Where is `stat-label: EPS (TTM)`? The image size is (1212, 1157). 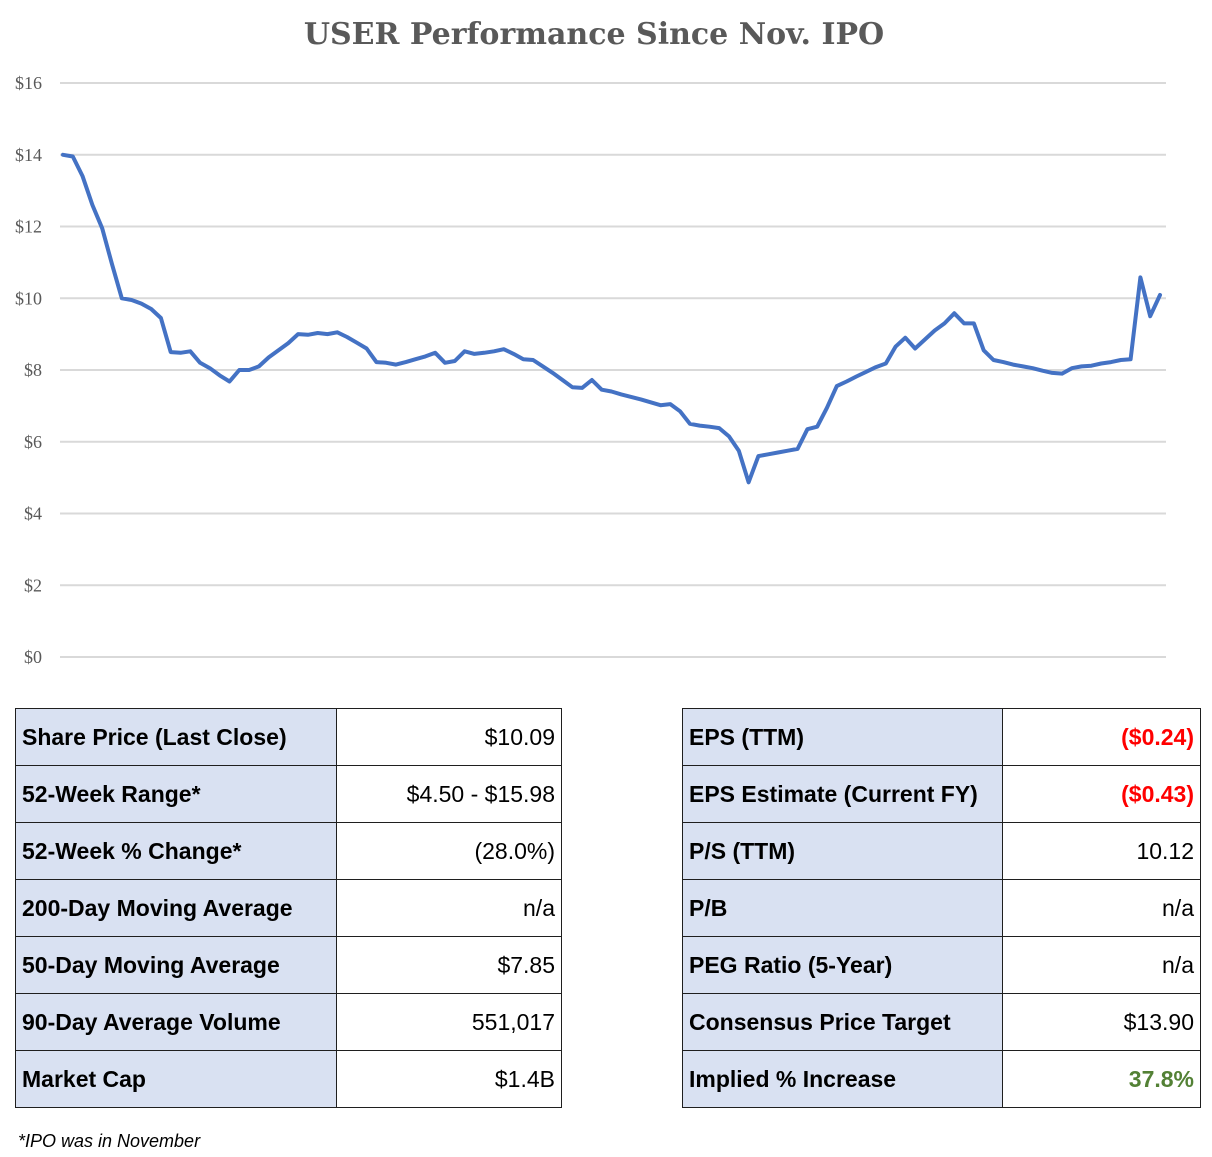
stat-label: EPS (TTM) is located at coordinates (842, 737).